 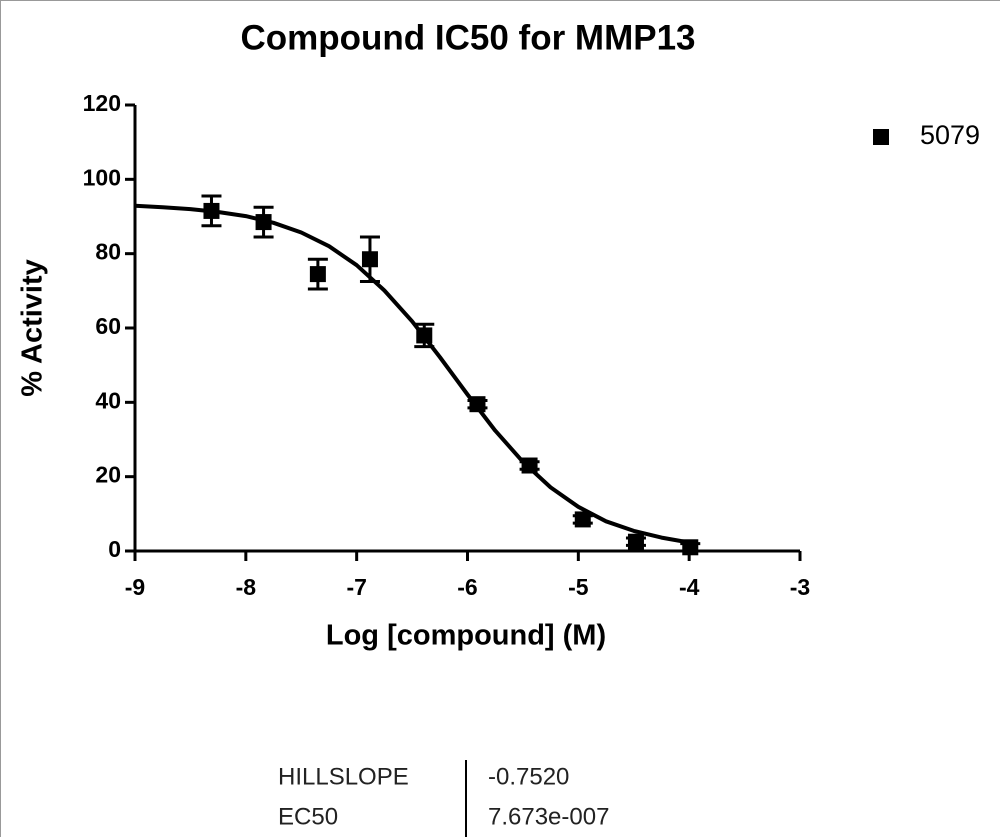 What do you see at coordinates (114, 549) in the screenshot?
I see `y-tick-label: 0` at bounding box center [114, 549].